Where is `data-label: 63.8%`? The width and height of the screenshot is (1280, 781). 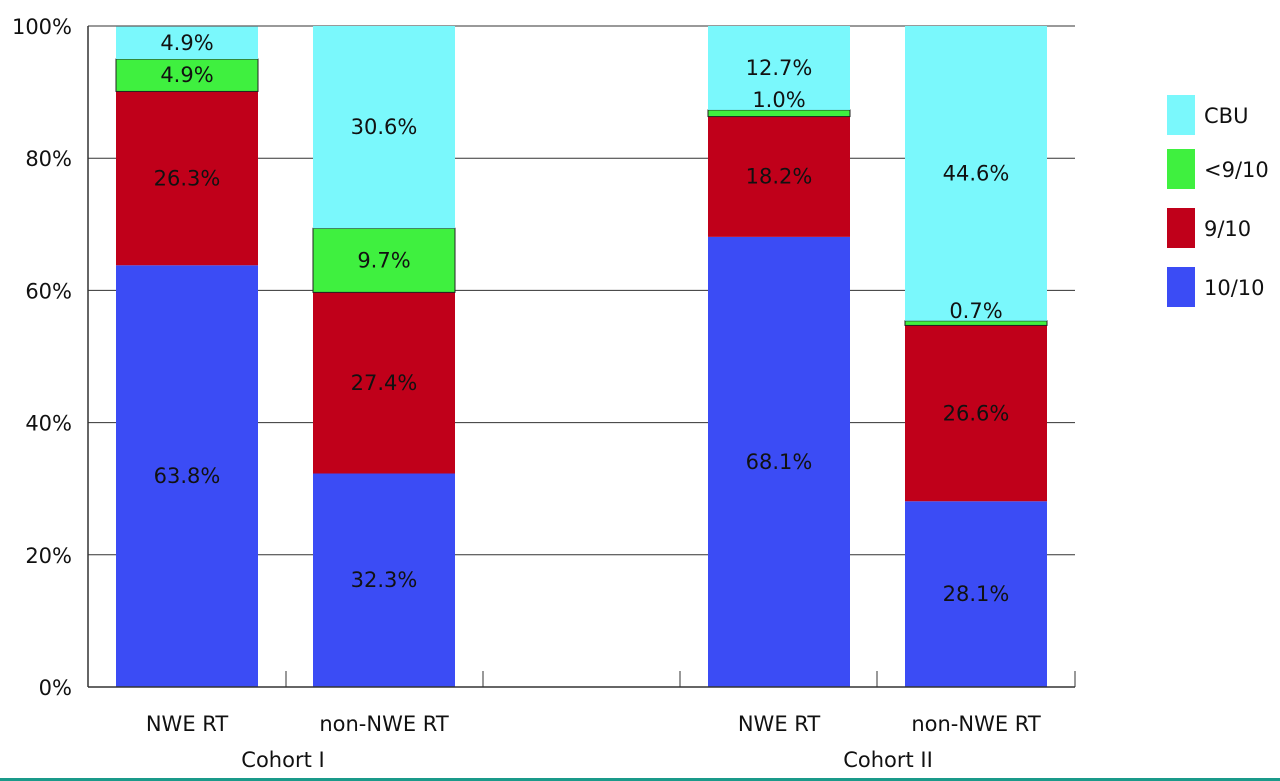 data-label: 63.8% is located at coordinates (187, 476).